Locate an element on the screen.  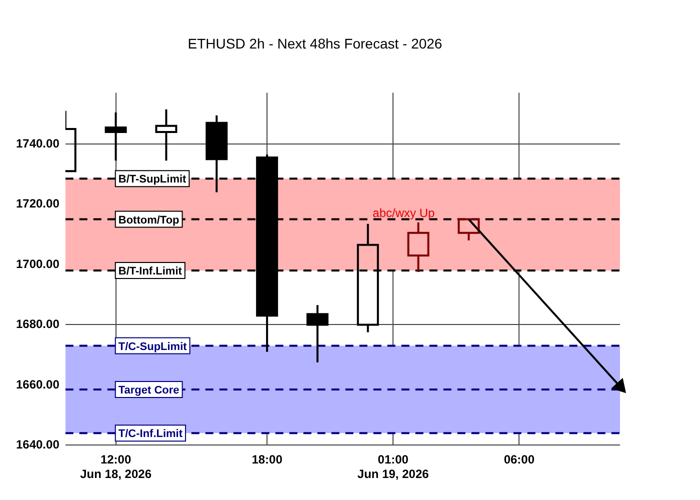
x-tick-label: 18:00 is located at coordinates (267, 459).